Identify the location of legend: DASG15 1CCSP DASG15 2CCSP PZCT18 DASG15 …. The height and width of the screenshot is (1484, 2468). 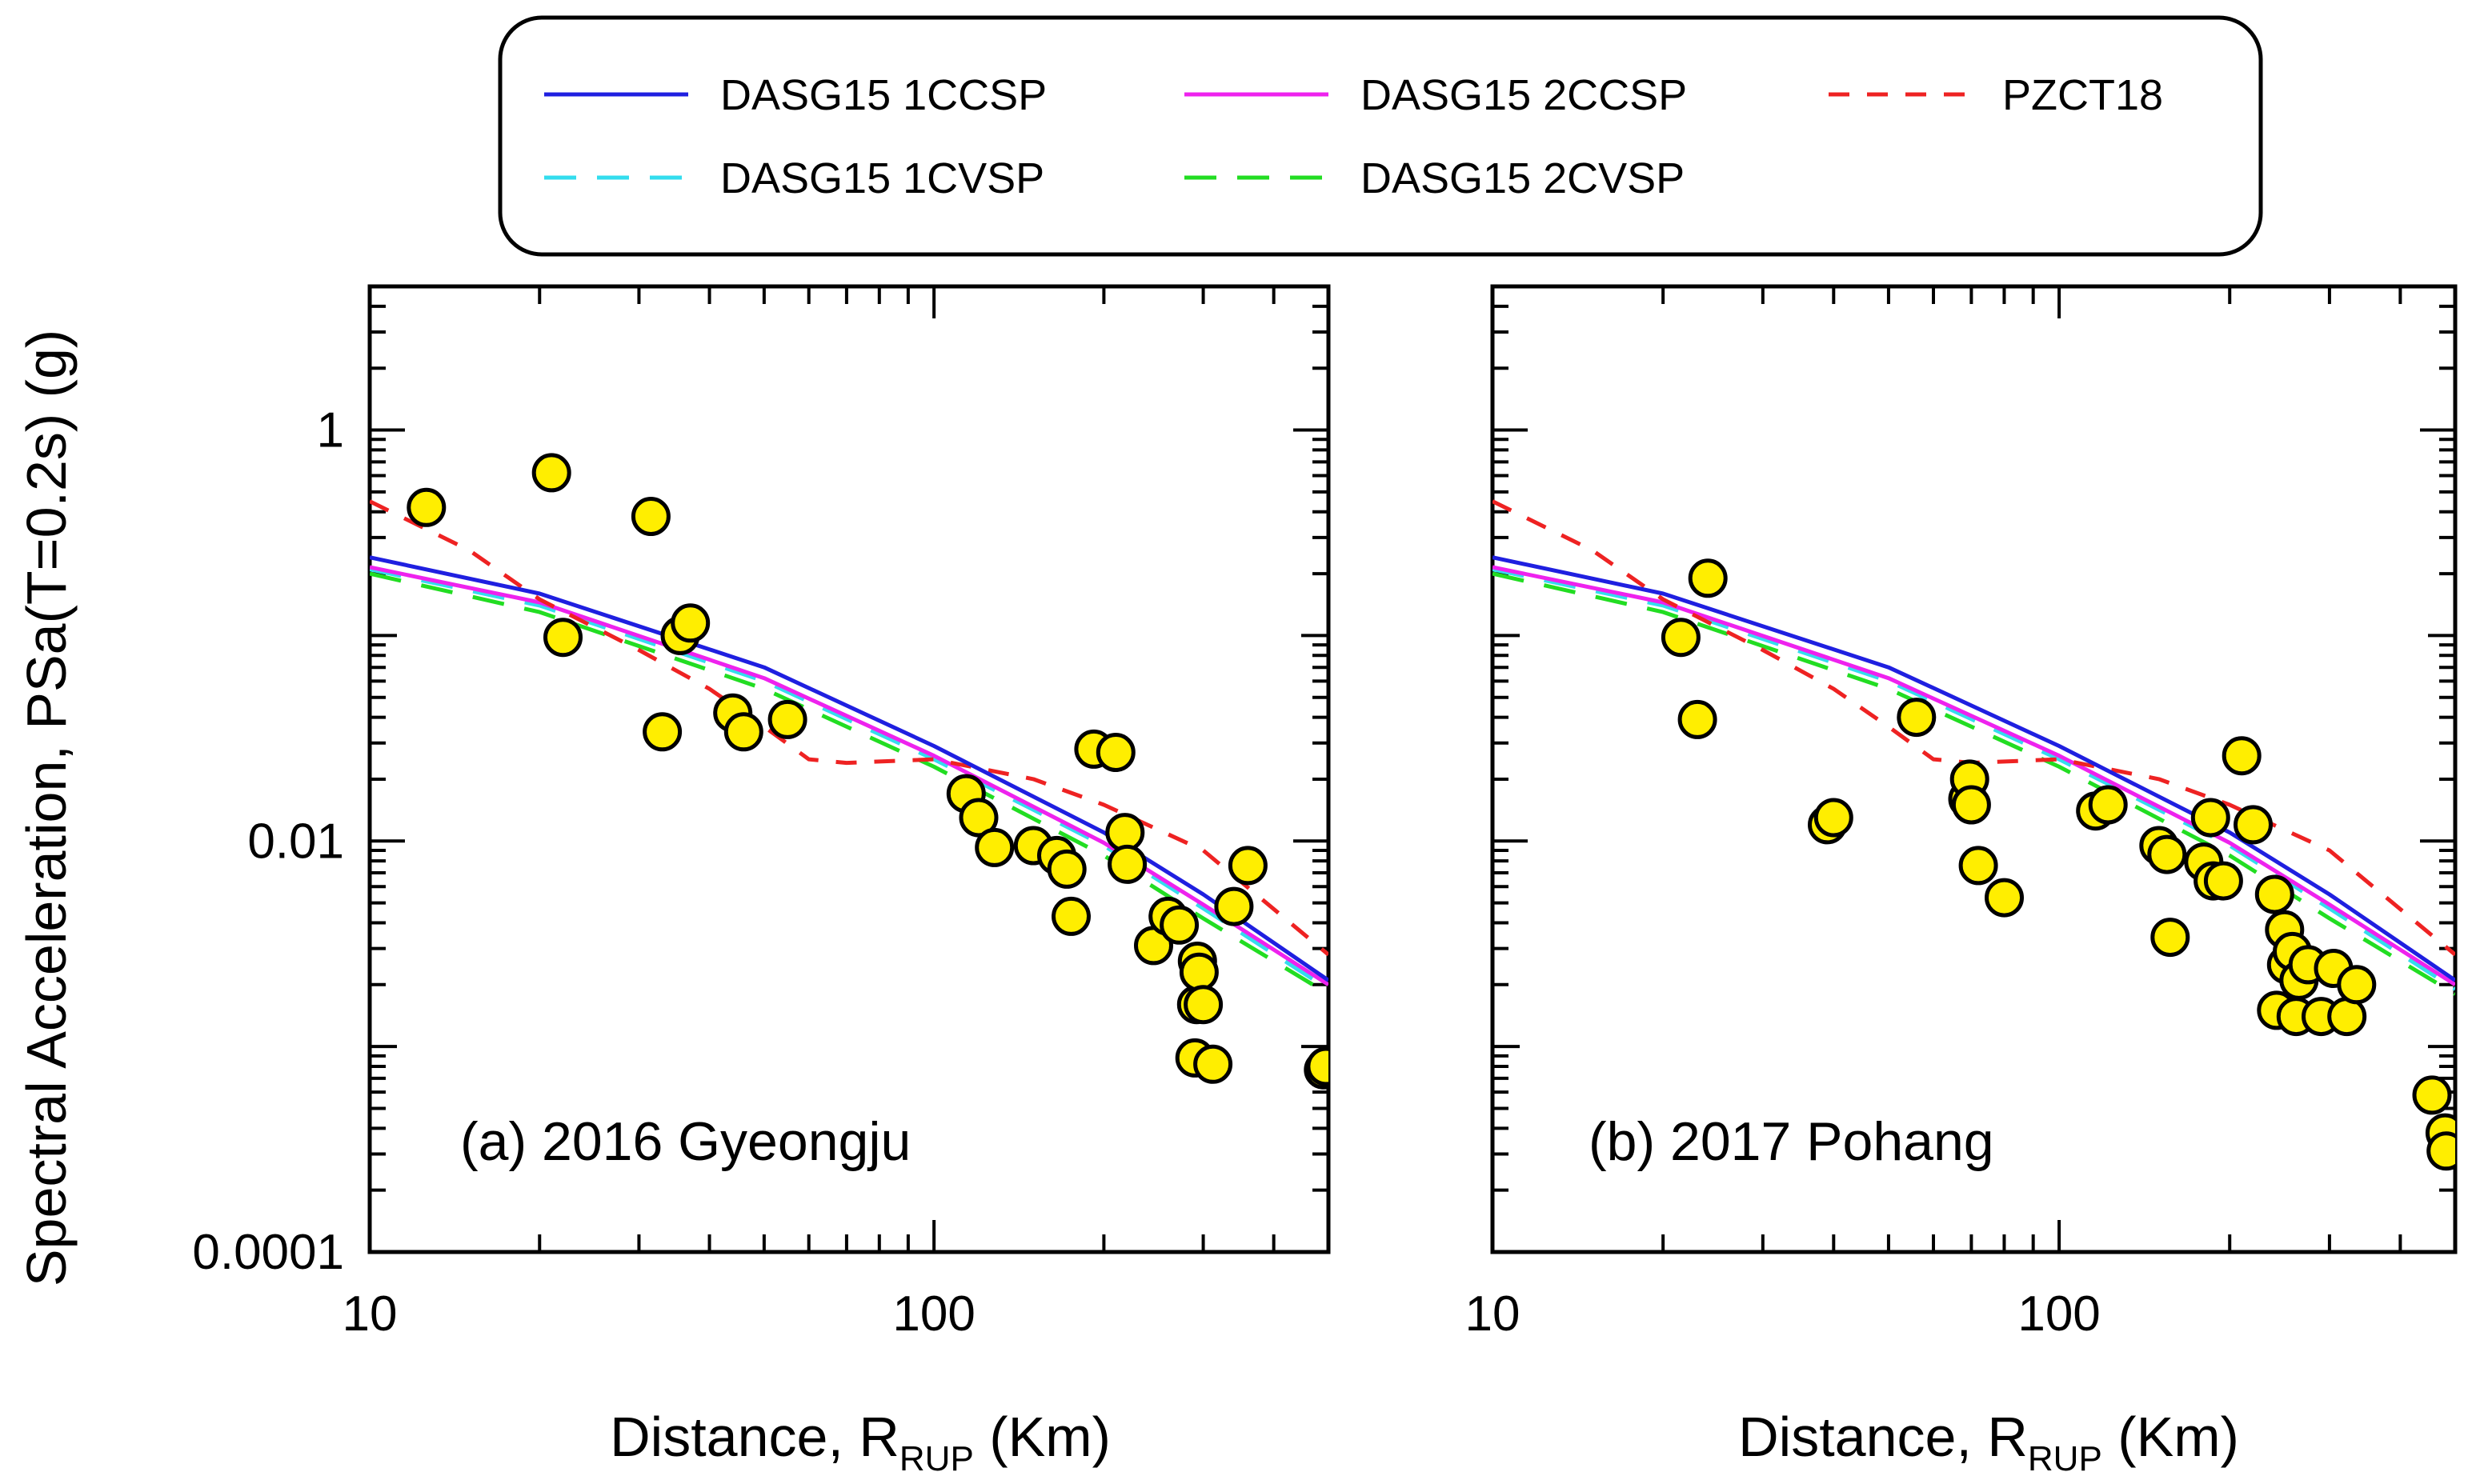
(1380, 136).